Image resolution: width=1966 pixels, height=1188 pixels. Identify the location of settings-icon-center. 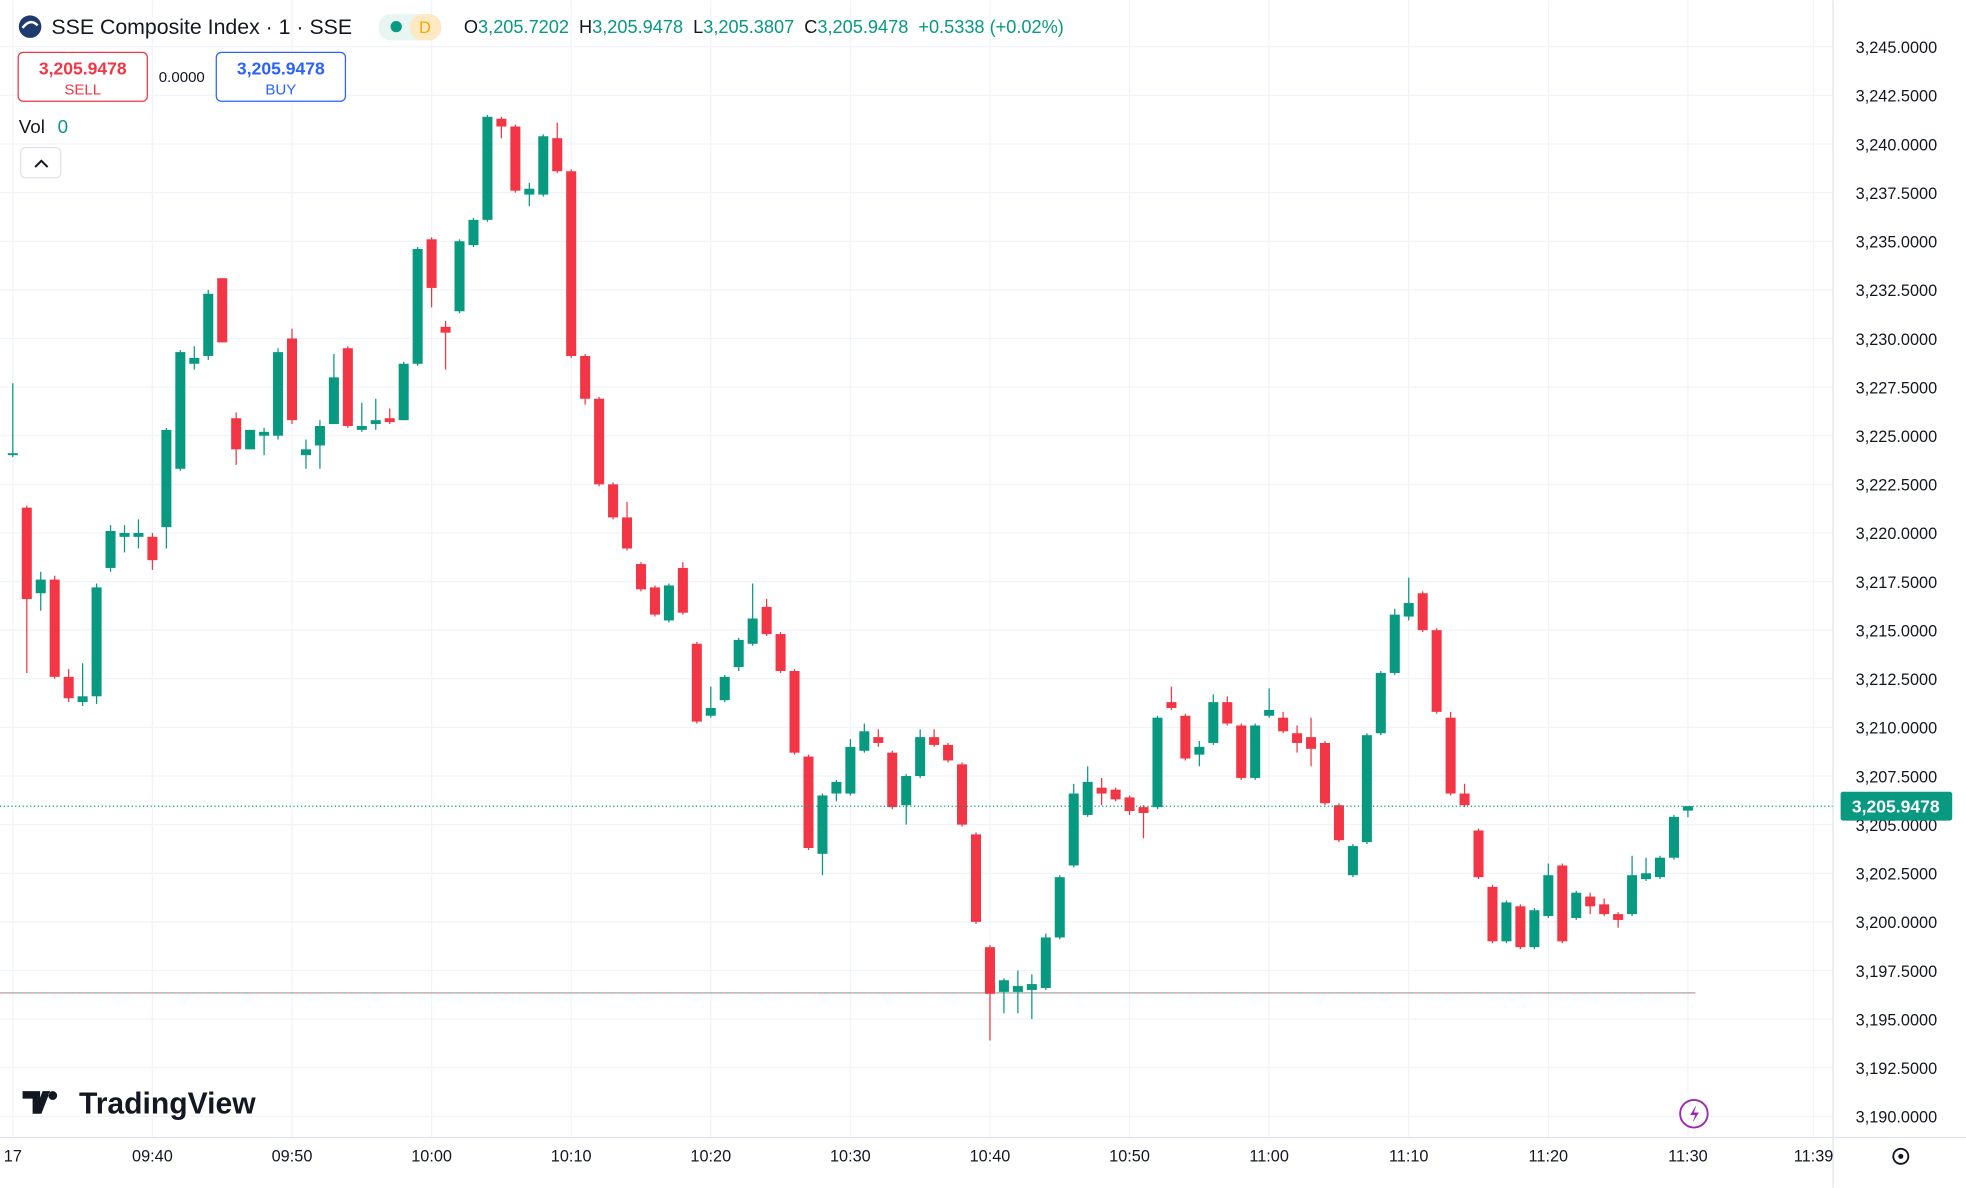
(1901, 1156).